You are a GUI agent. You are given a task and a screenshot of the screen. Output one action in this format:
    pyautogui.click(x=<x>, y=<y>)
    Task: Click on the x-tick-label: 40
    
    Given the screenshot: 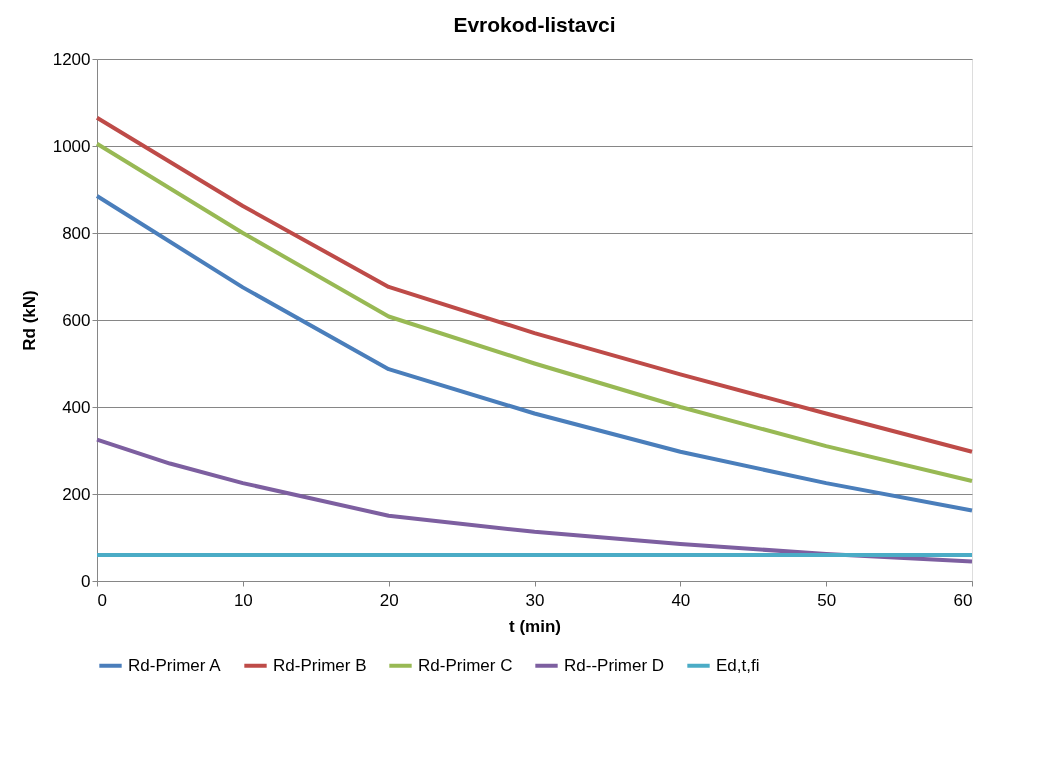 What is the action you would take?
    pyautogui.click(x=681, y=600)
    